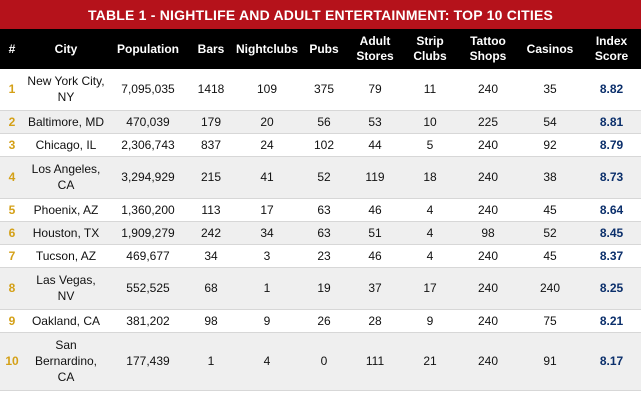 This screenshot has width=641, height=401. I want to click on adult-stores-cell: 51, so click(375, 233).